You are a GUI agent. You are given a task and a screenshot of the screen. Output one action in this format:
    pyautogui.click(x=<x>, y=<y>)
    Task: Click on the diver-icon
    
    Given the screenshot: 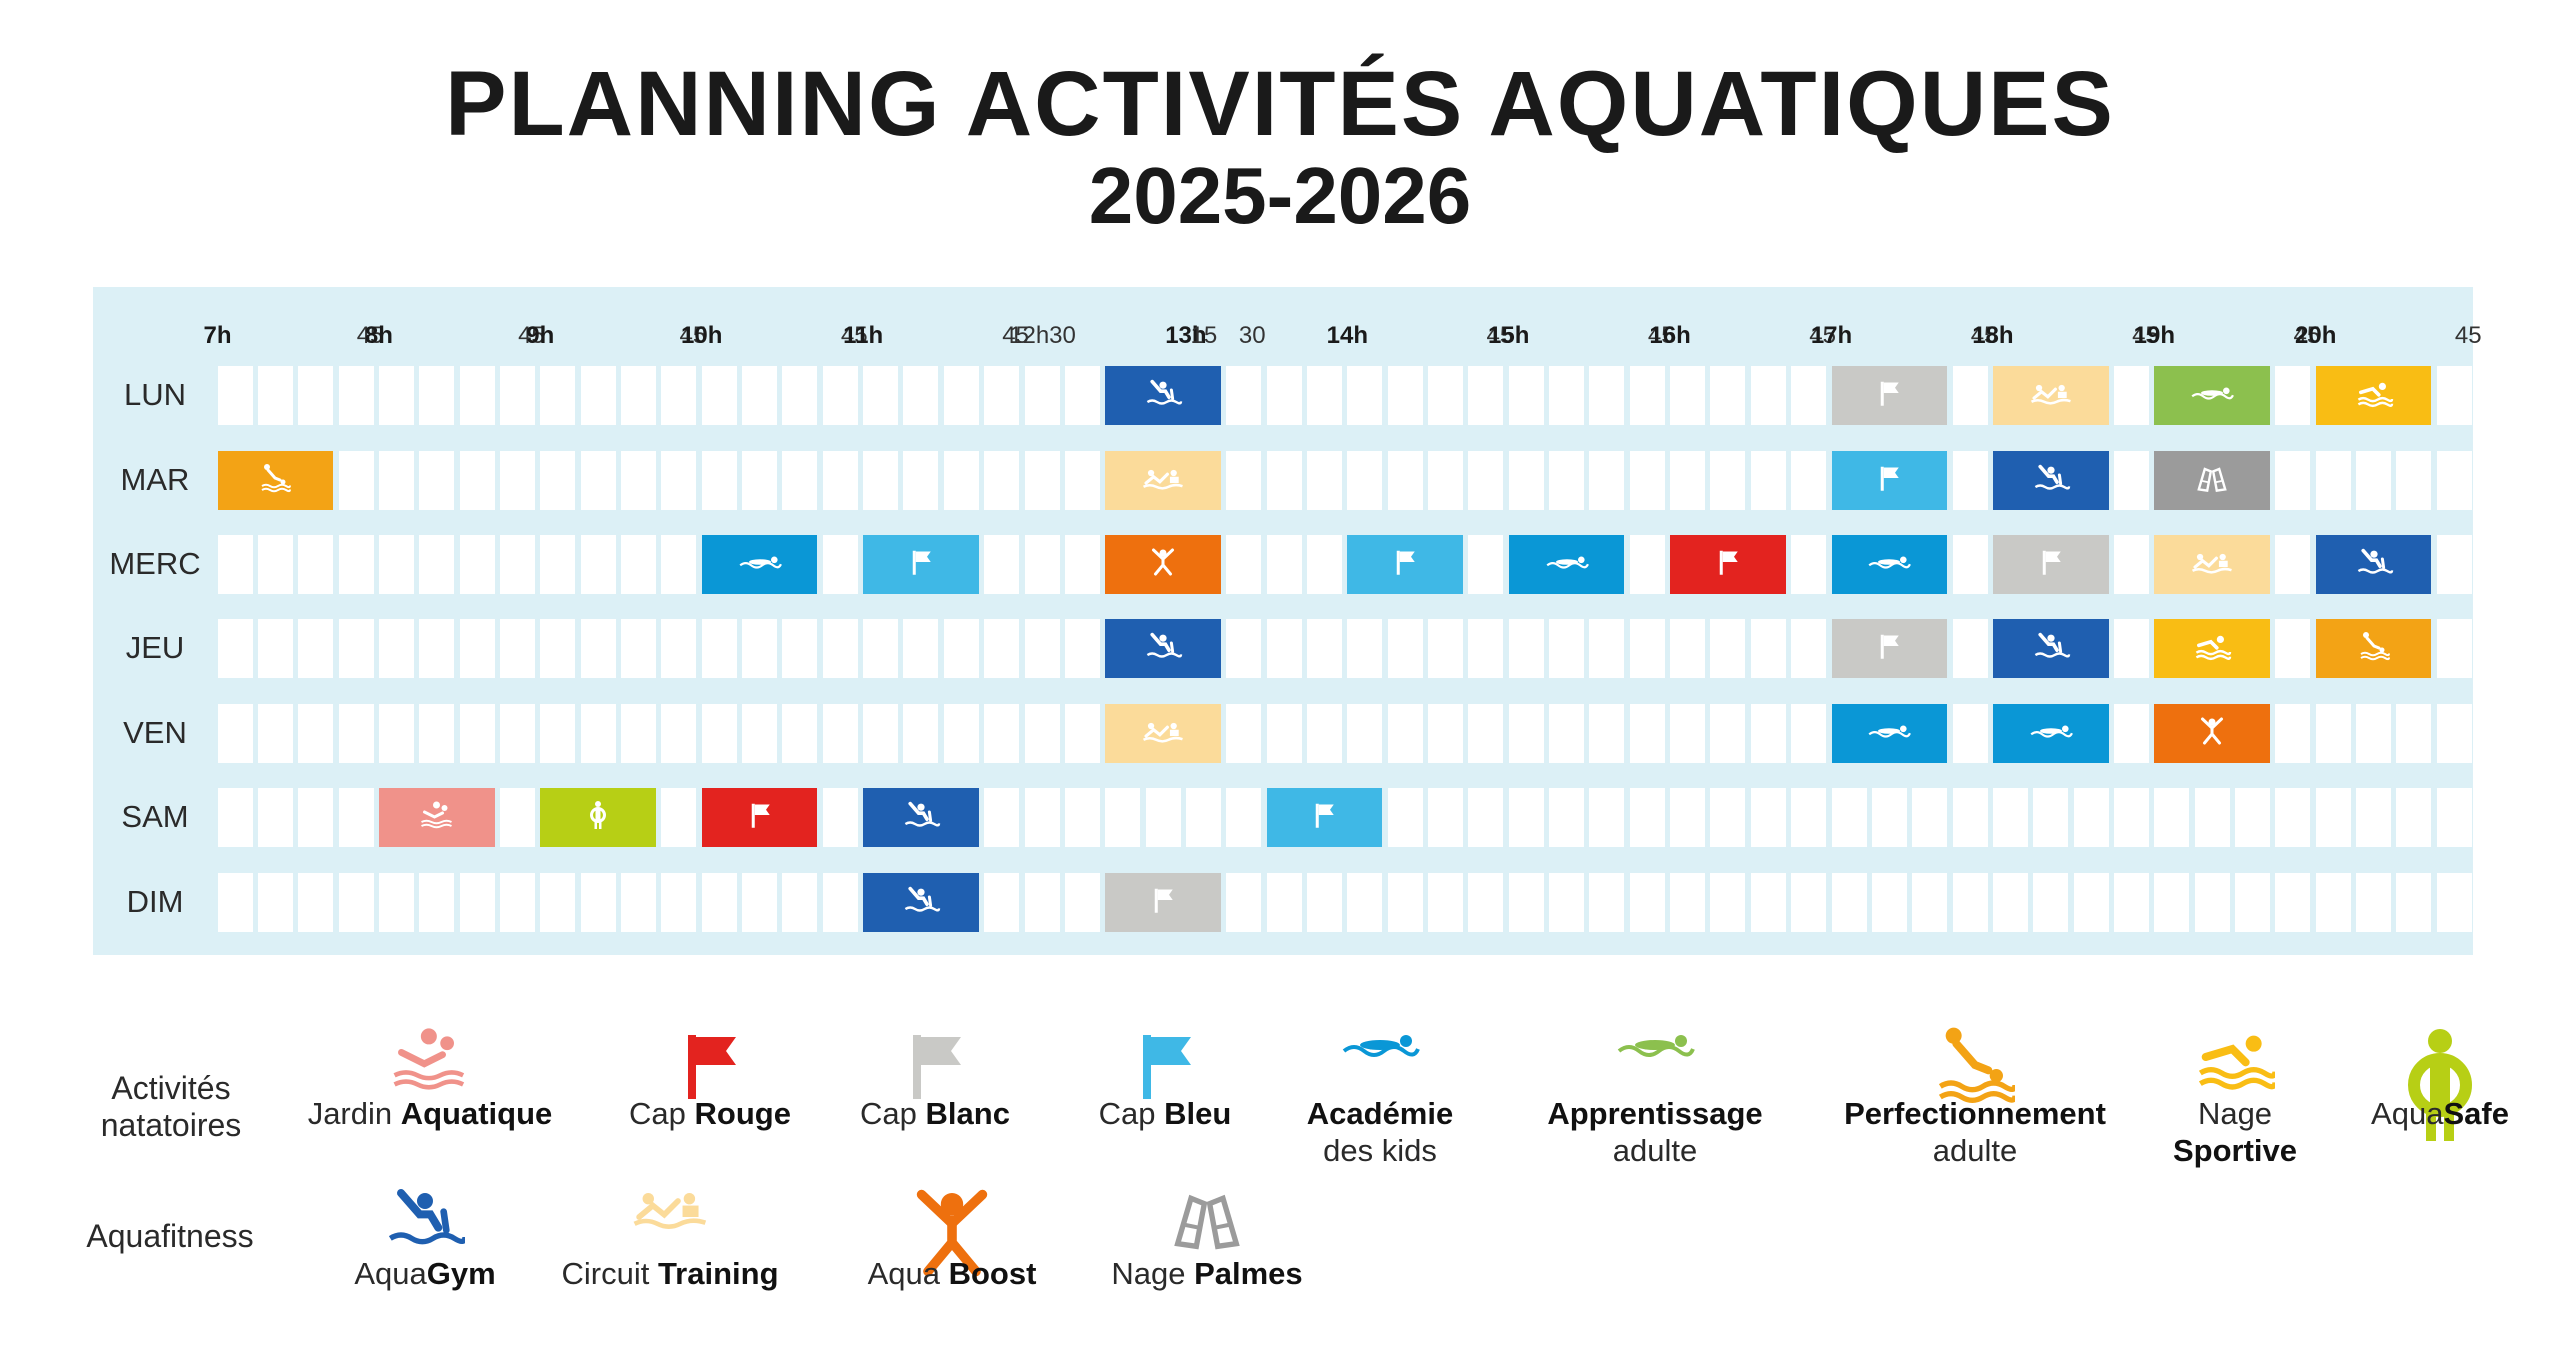 What is the action you would take?
    pyautogui.click(x=275, y=480)
    